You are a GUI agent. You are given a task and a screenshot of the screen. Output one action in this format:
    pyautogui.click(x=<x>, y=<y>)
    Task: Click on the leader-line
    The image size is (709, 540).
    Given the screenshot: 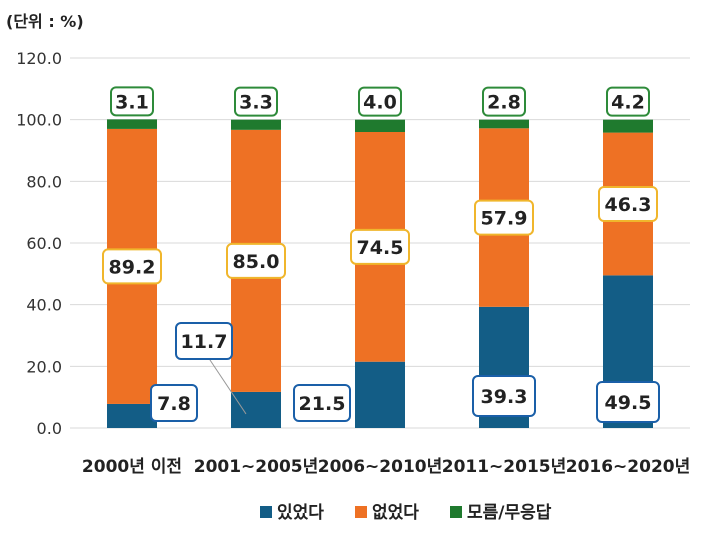 What is the action you would take?
    pyautogui.click(x=227, y=385)
    